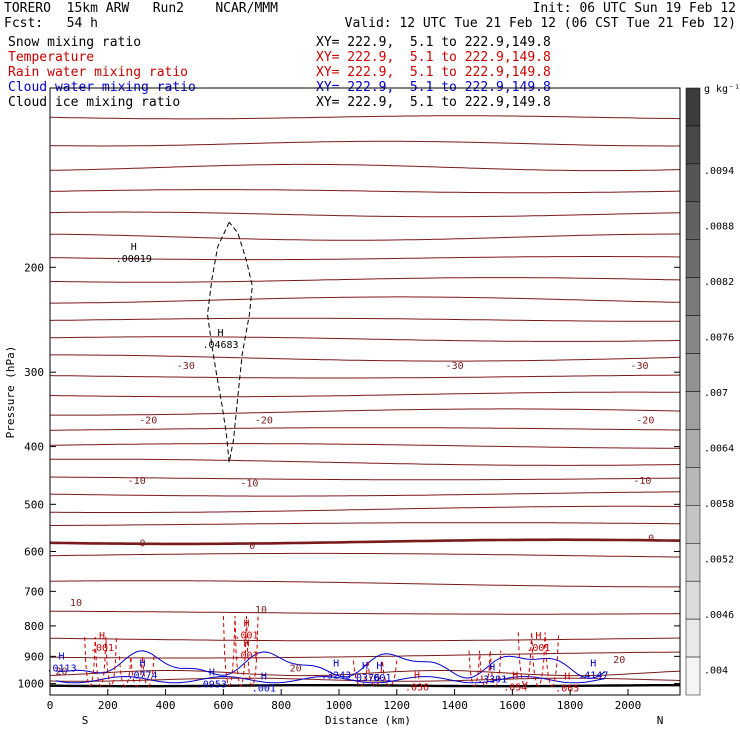 The width and height of the screenshot is (740, 740). I want to click on surface-line, so click(365, 686).